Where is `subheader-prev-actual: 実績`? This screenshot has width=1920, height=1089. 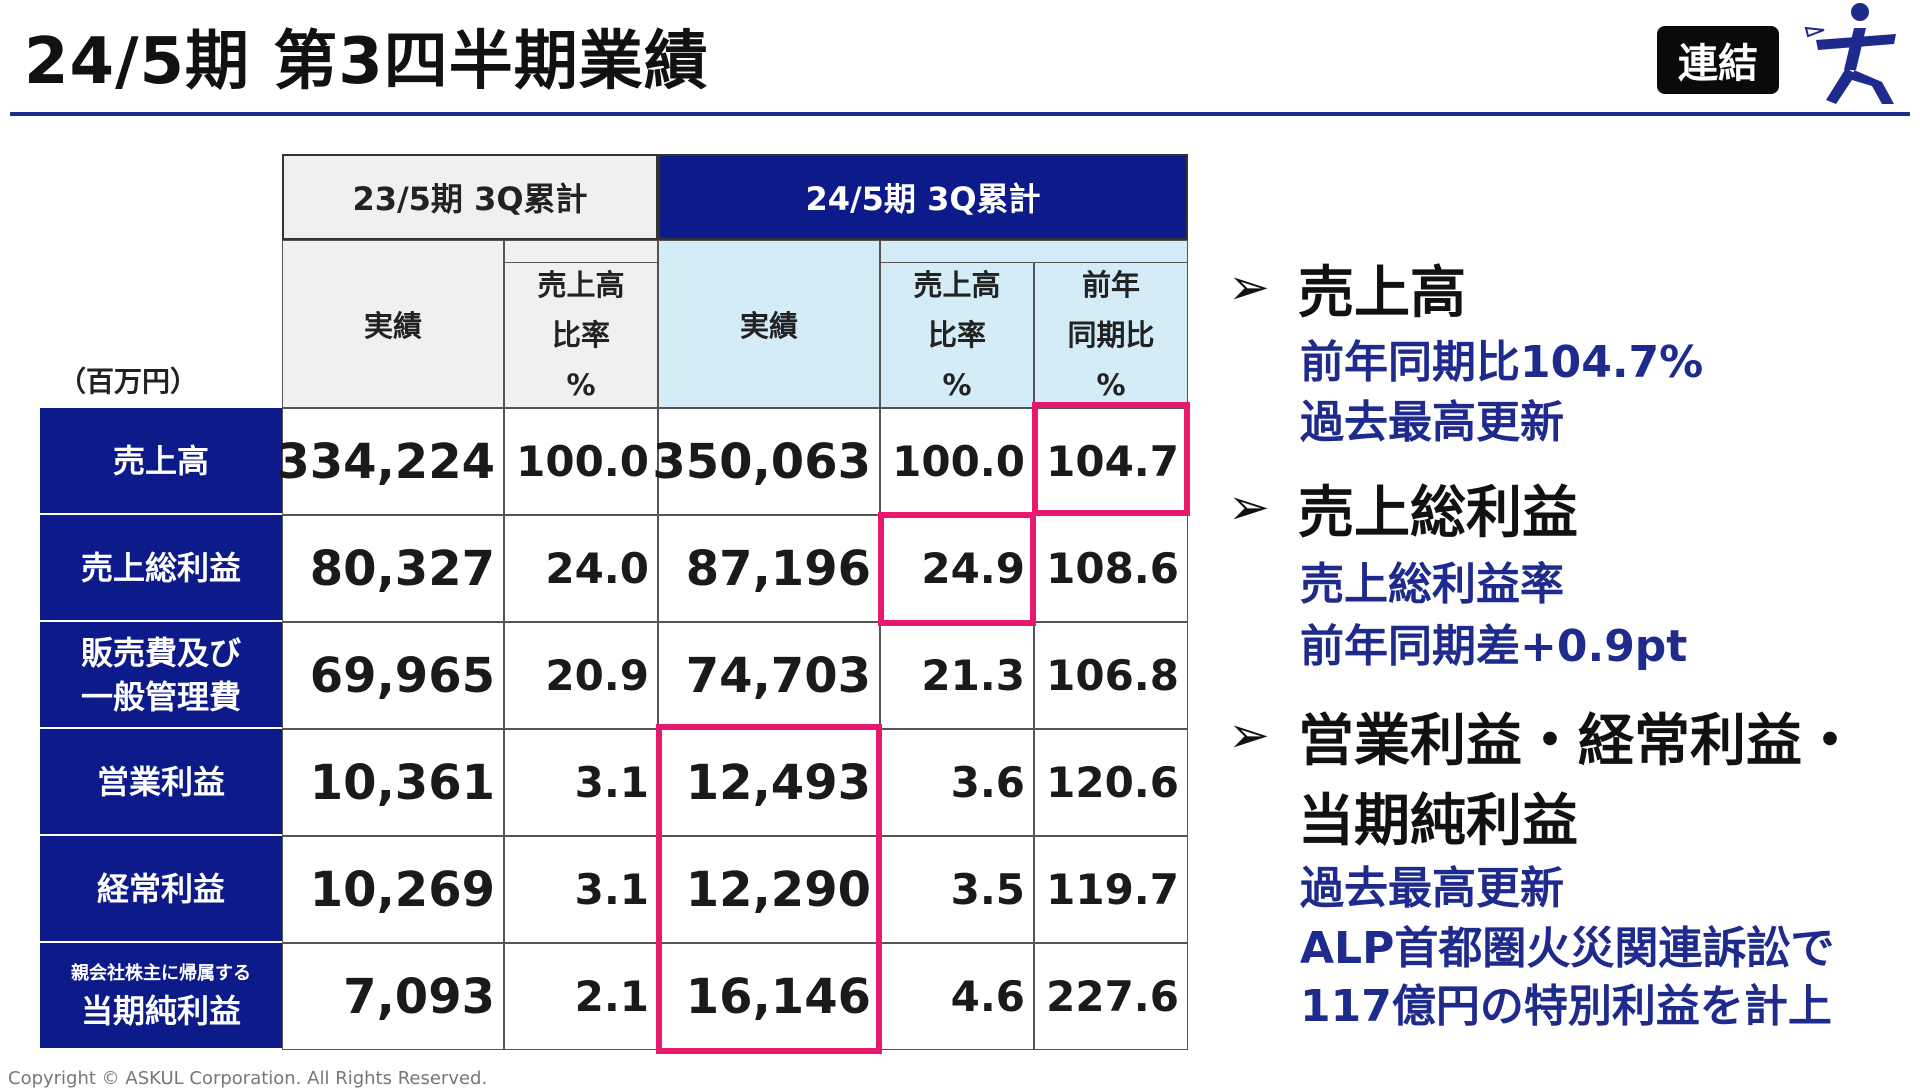
subheader-prev-actual: 実績 is located at coordinates (393, 324).